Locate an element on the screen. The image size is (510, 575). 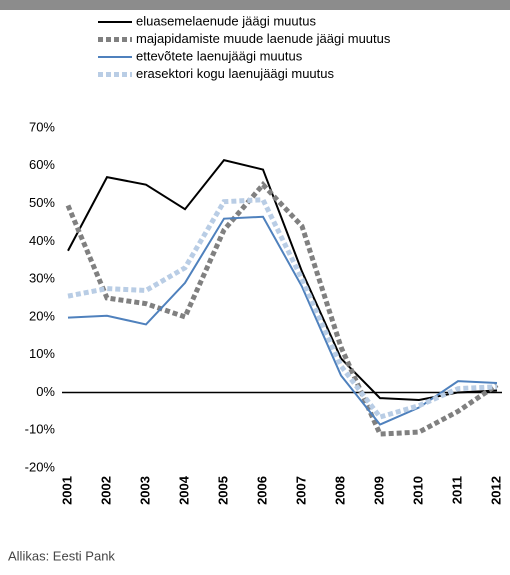
y-tick-label: 30% is located at coordinates (42, 278).